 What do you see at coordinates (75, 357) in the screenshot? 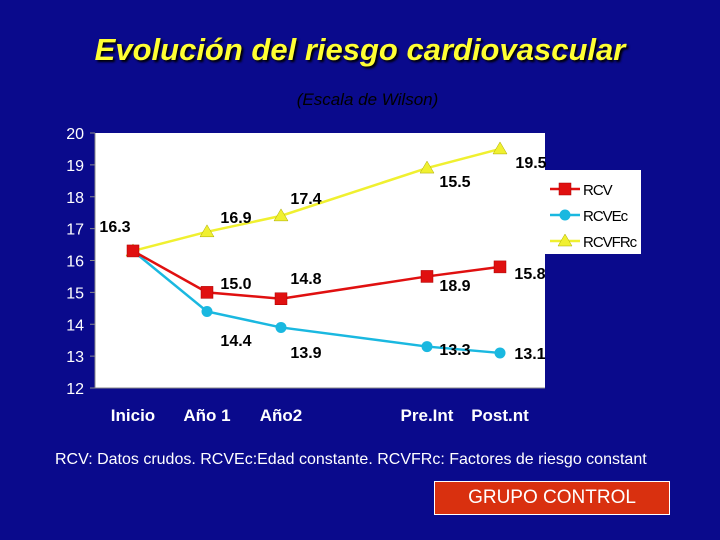
I see `y-tick-label: 13` at bounding box center [75, 357].